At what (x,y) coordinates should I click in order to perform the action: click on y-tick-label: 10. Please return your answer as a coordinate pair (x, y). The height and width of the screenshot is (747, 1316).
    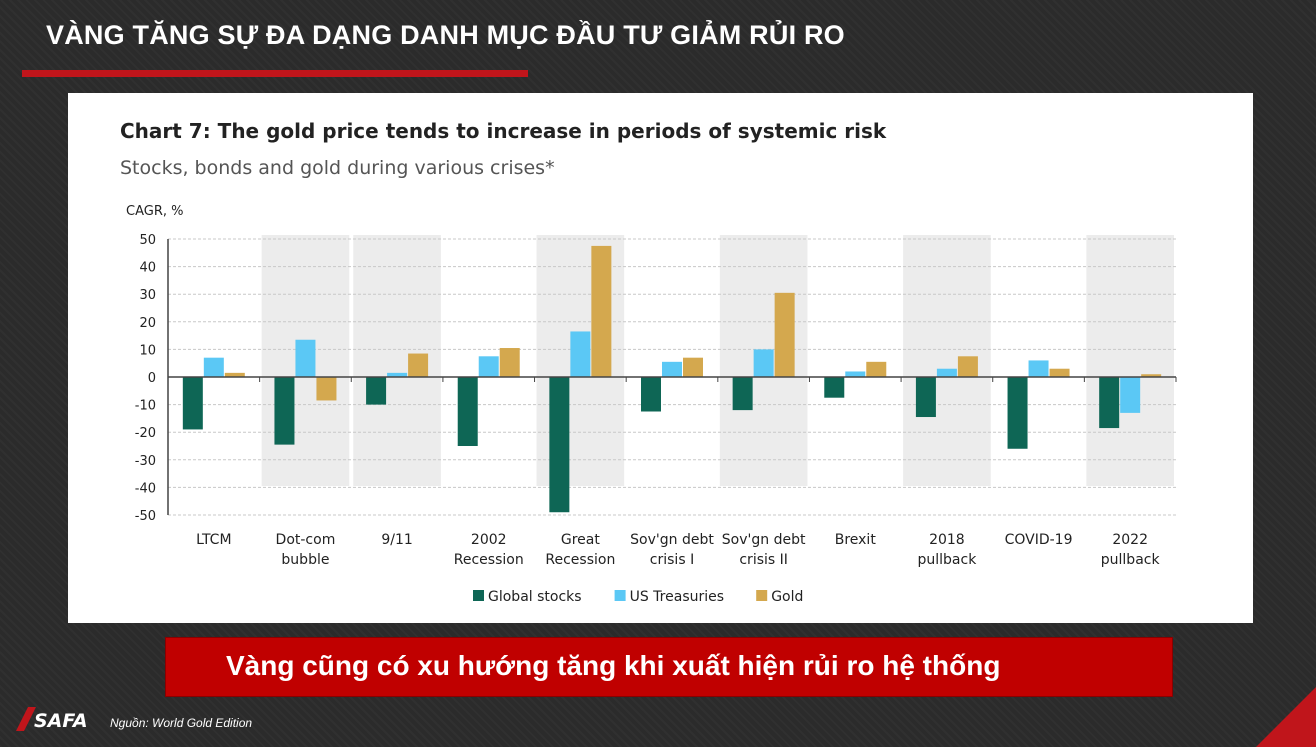
    Looking at the image, I should click on (147, 350).